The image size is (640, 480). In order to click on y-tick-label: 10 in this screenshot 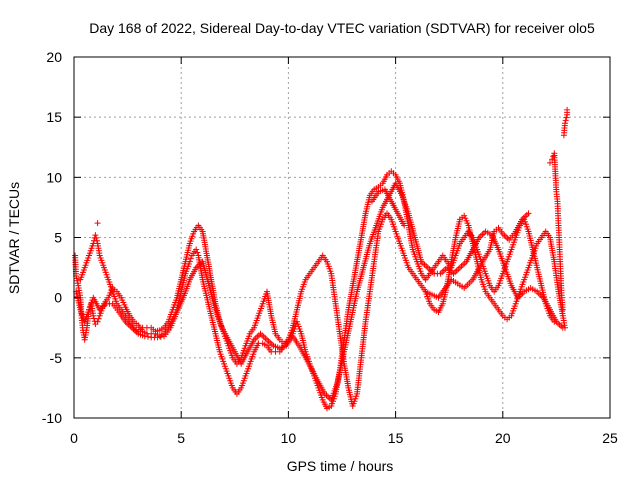, I will do `click(54, 177)`.